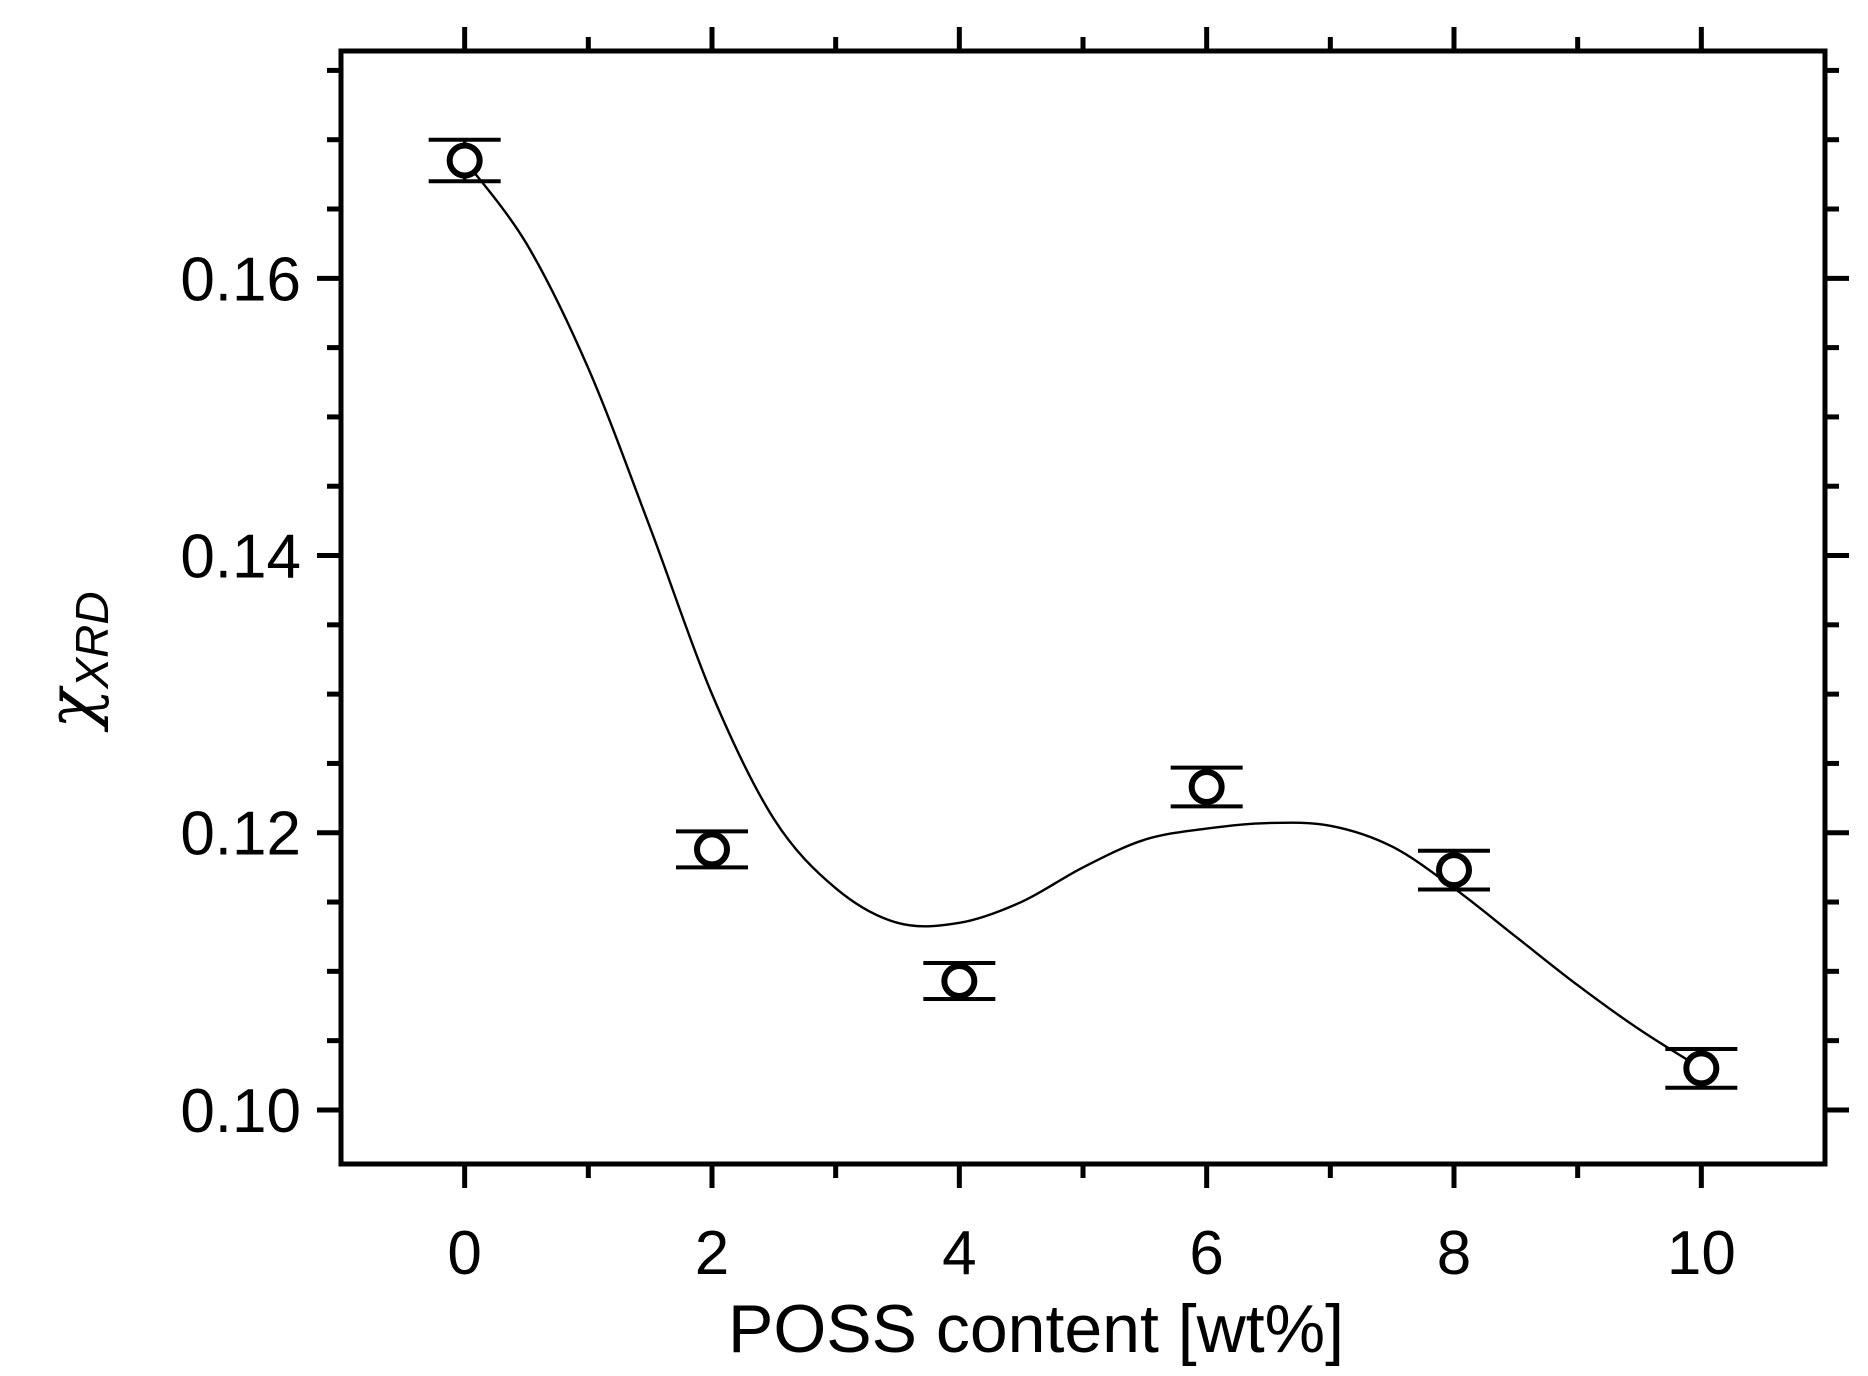 The image size is (1868, 1376). I want to click on x-axis-title: POSS content [wt%], so click(1036, 1329).